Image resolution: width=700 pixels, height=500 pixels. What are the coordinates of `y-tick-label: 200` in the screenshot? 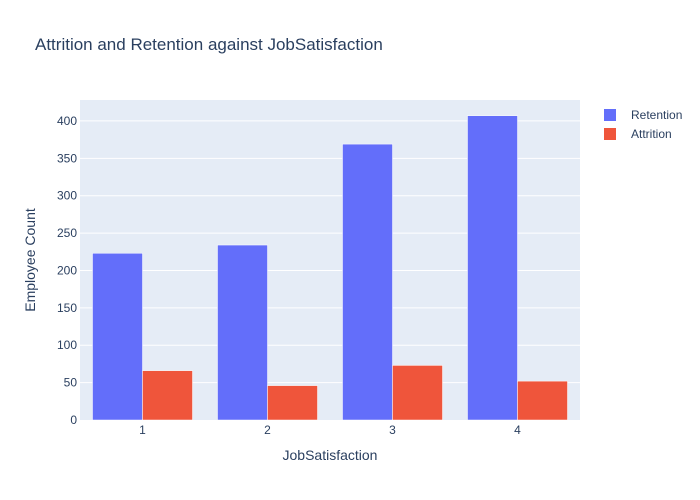 It's located at (67, 270).